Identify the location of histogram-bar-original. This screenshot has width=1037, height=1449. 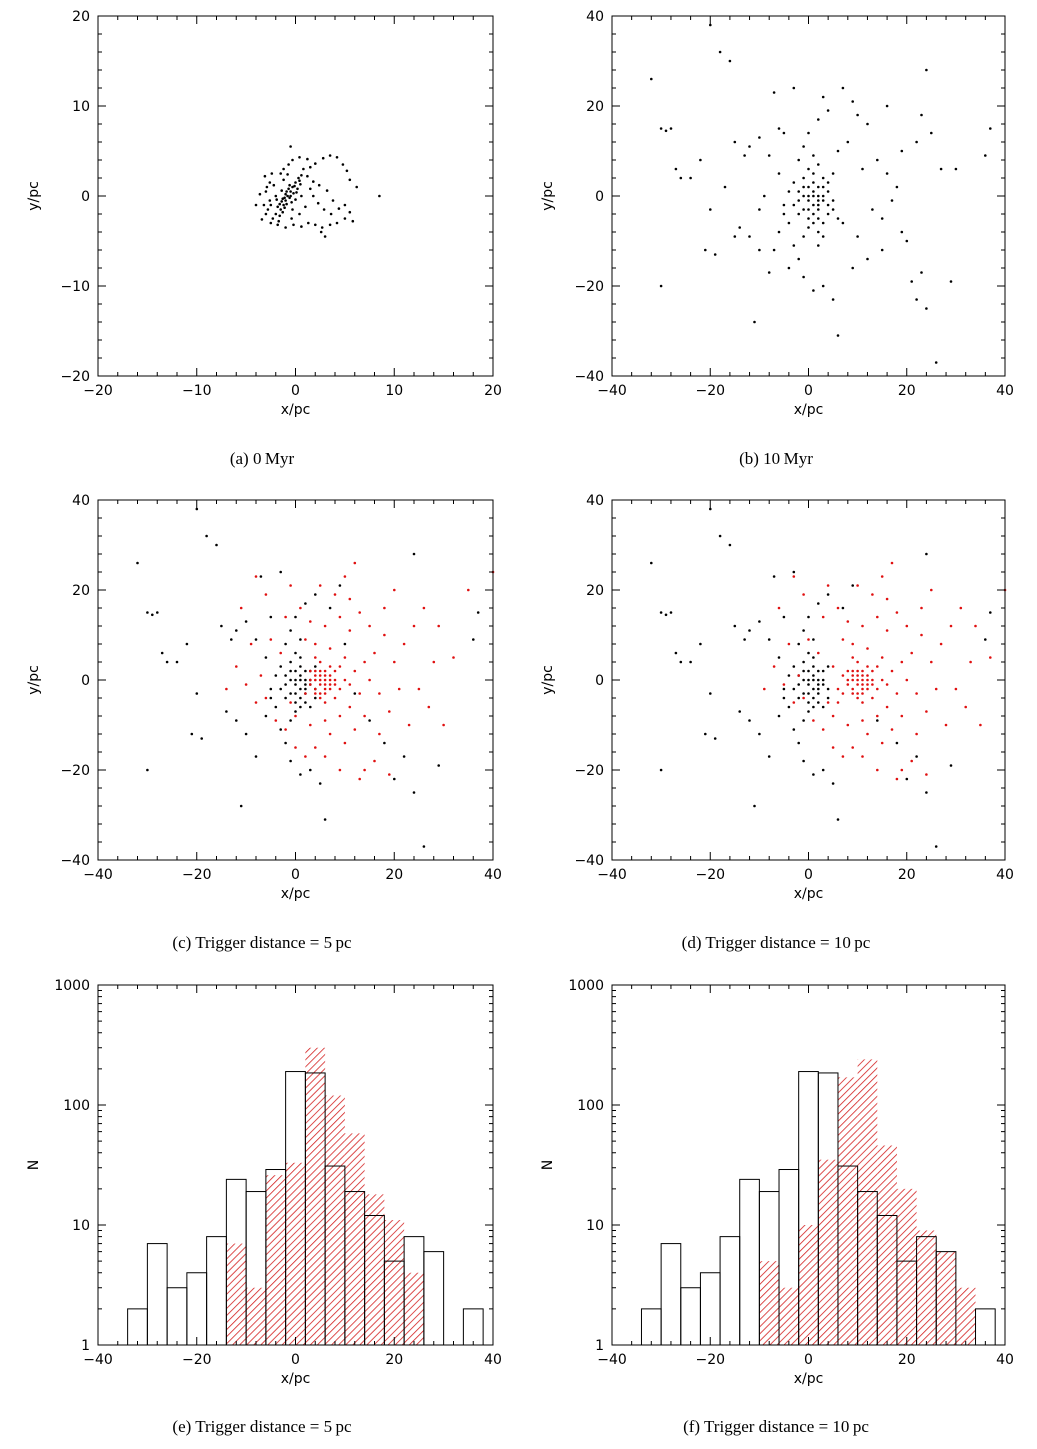
(690, 1316).